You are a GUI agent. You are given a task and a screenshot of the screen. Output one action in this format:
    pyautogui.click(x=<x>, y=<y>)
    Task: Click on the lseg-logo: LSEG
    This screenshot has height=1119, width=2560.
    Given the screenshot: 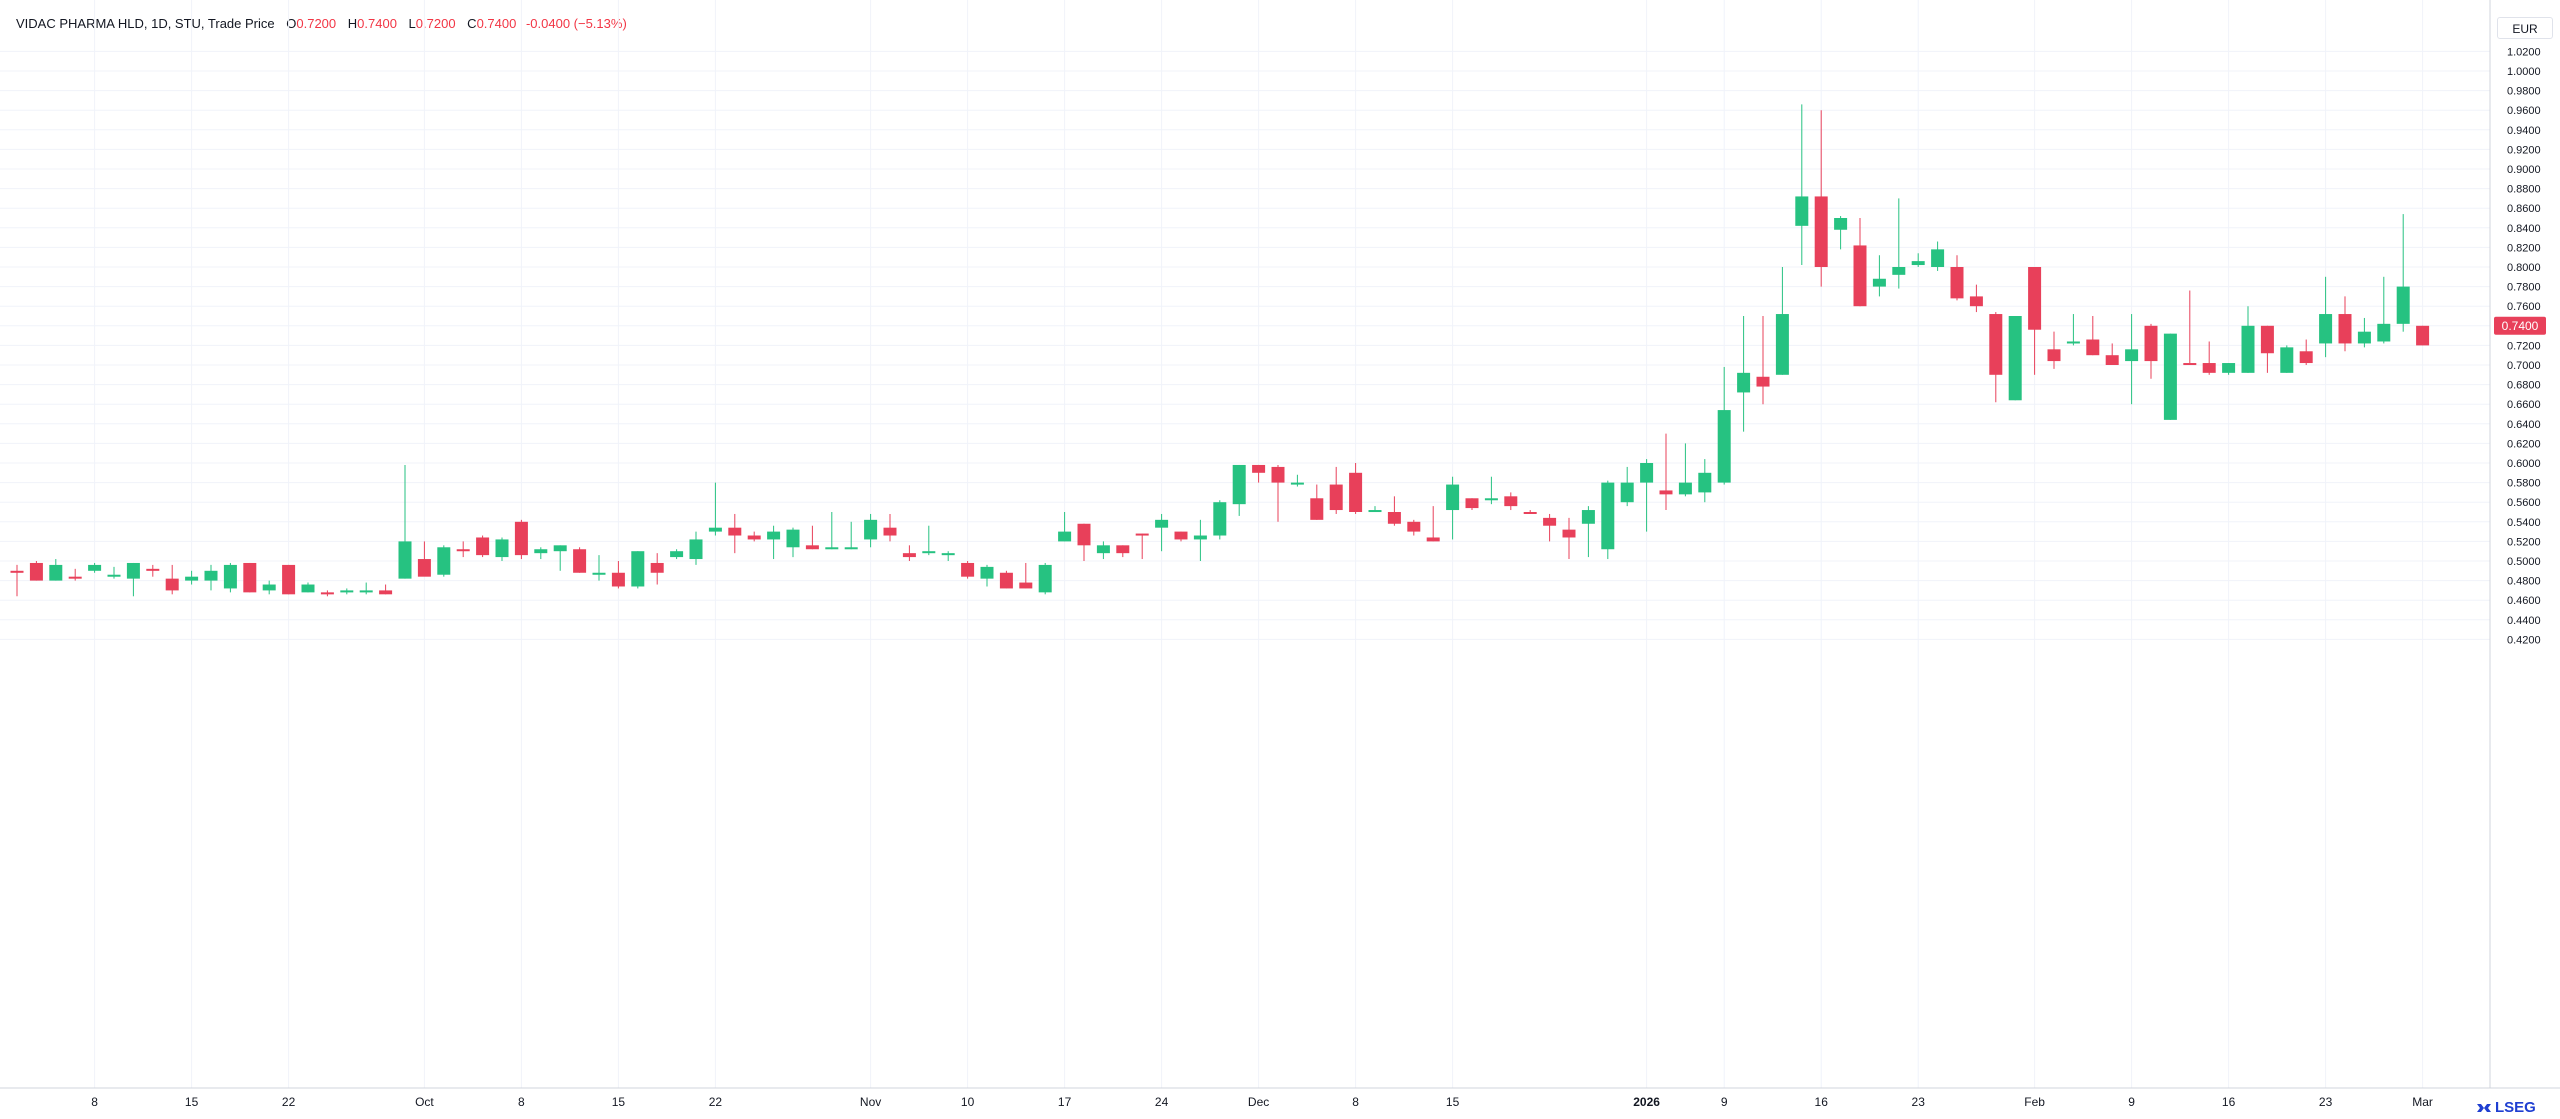 What is the action you would take?
    pyautogui.click(x=2506, y=1107)
    